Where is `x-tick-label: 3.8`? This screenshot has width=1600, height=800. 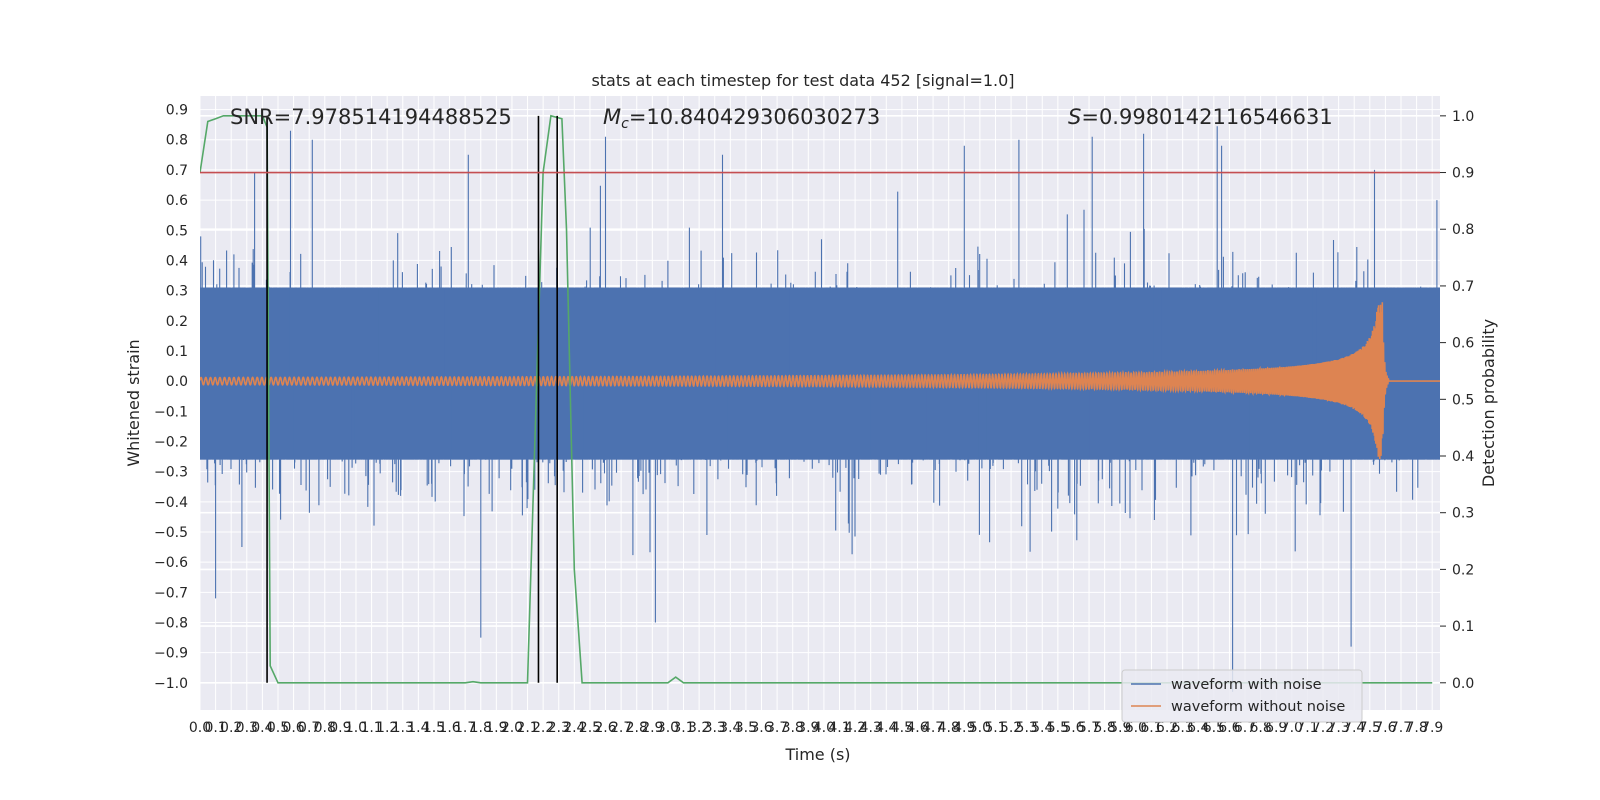 x-tick-label: 3.8 is located at coordinates (793, 728).